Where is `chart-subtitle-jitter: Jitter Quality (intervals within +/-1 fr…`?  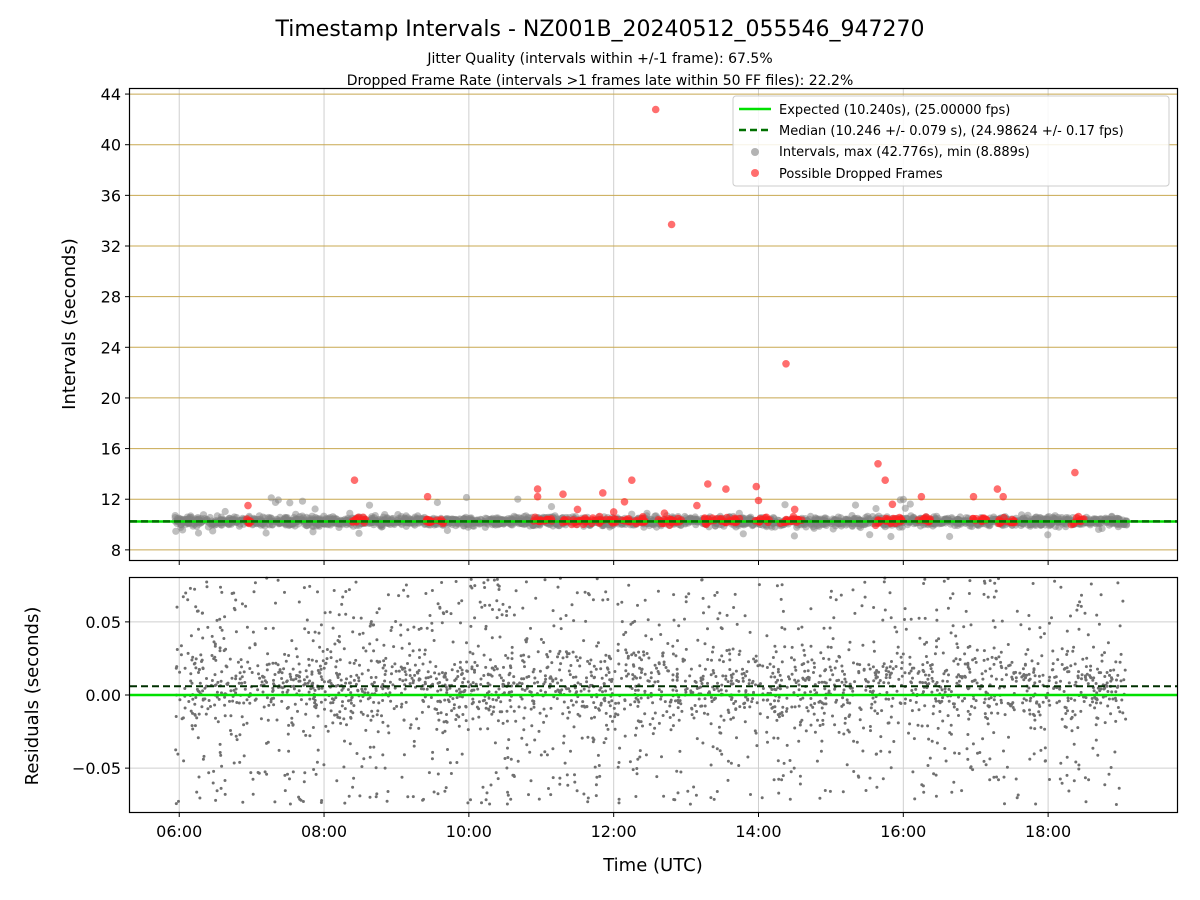 chart-subtitle-jitter: Jitter Quality (intervals within +/-1 fr… is located at coordinates (599, 59).